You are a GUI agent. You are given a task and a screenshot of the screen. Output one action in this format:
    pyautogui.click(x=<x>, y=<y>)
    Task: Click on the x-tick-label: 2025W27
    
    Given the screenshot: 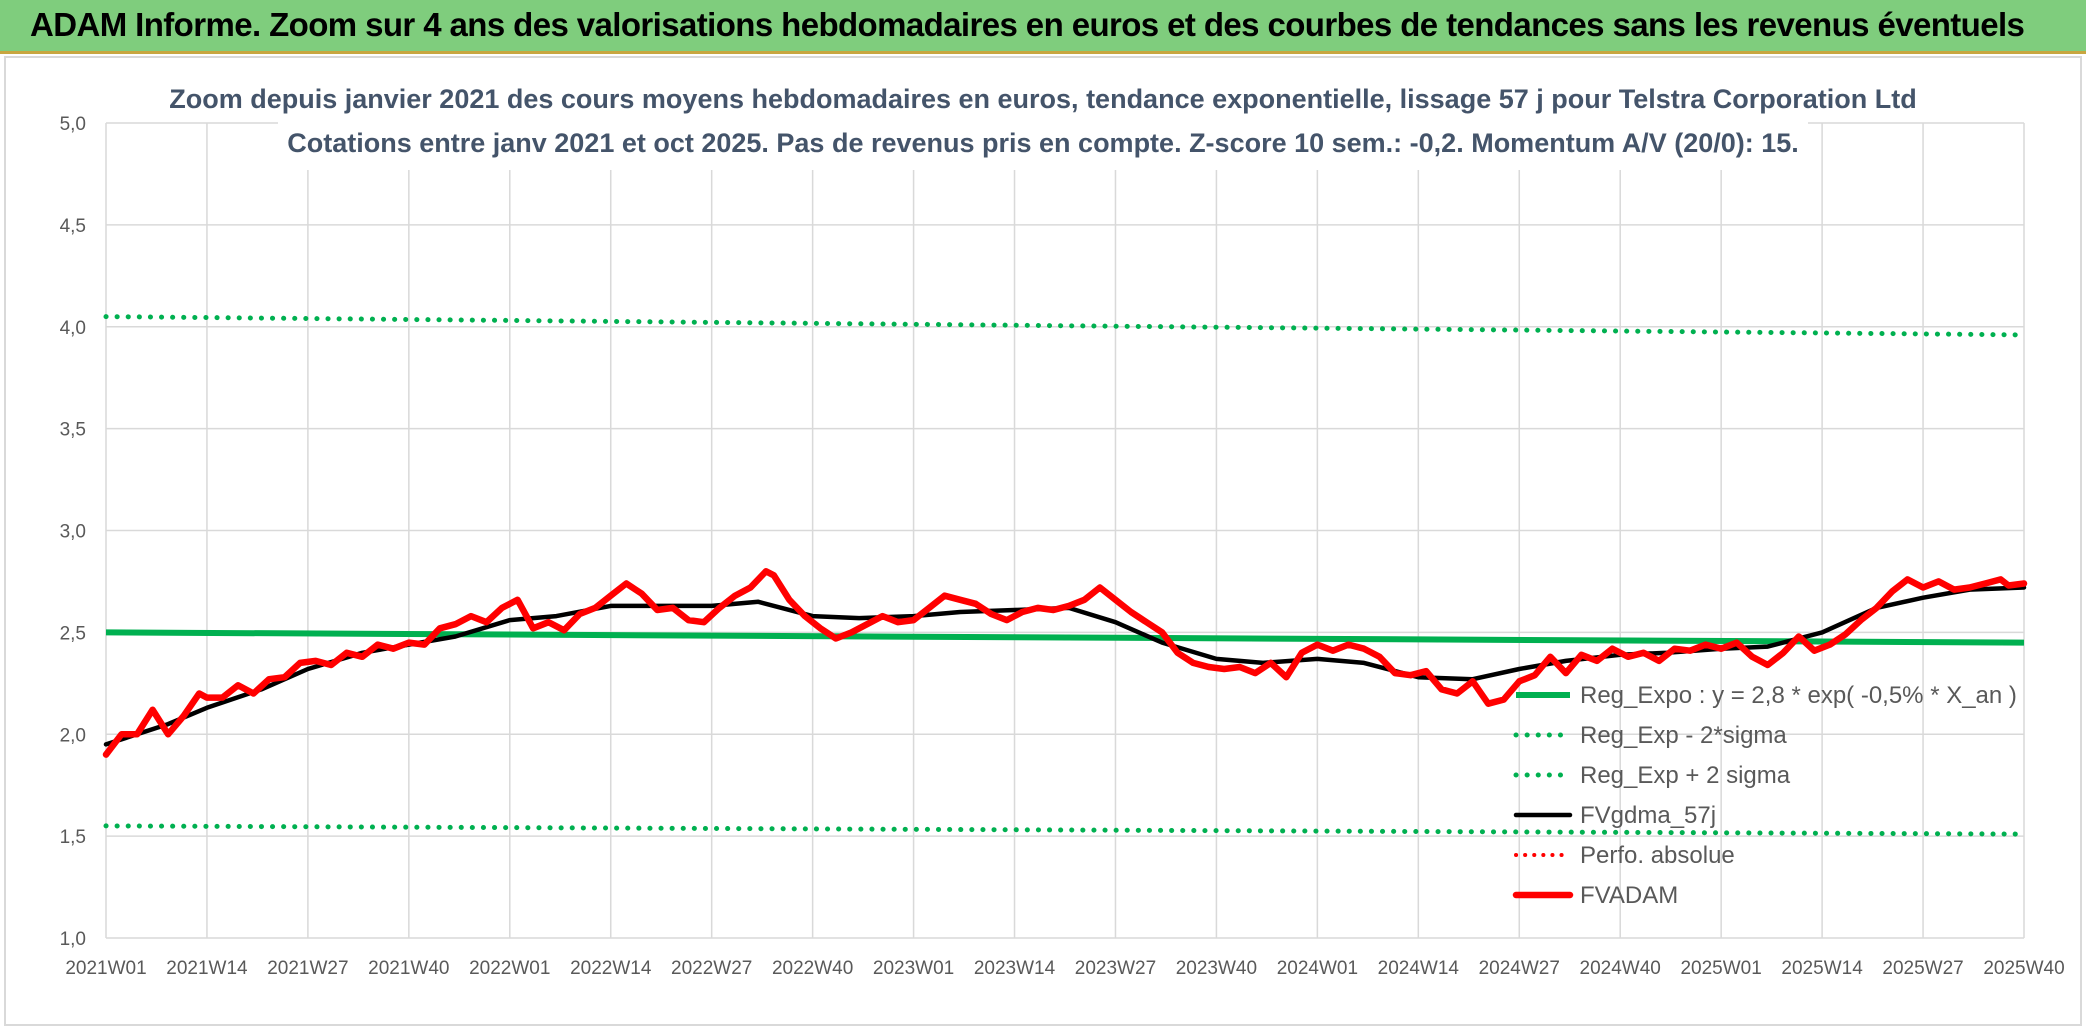 What is the action you would take?
    pyautogui.click(x=1922, y=968)
    